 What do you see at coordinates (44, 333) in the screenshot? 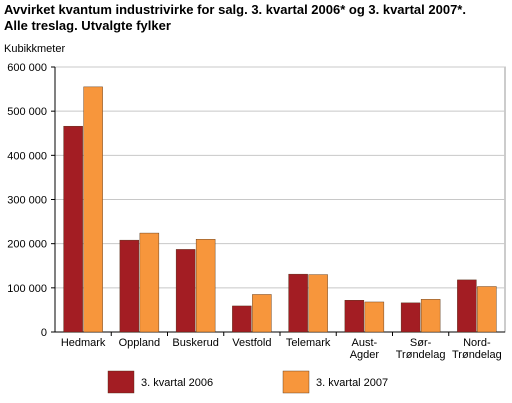
I see `y-tick-label: 0` at bounding box center [44, 333].